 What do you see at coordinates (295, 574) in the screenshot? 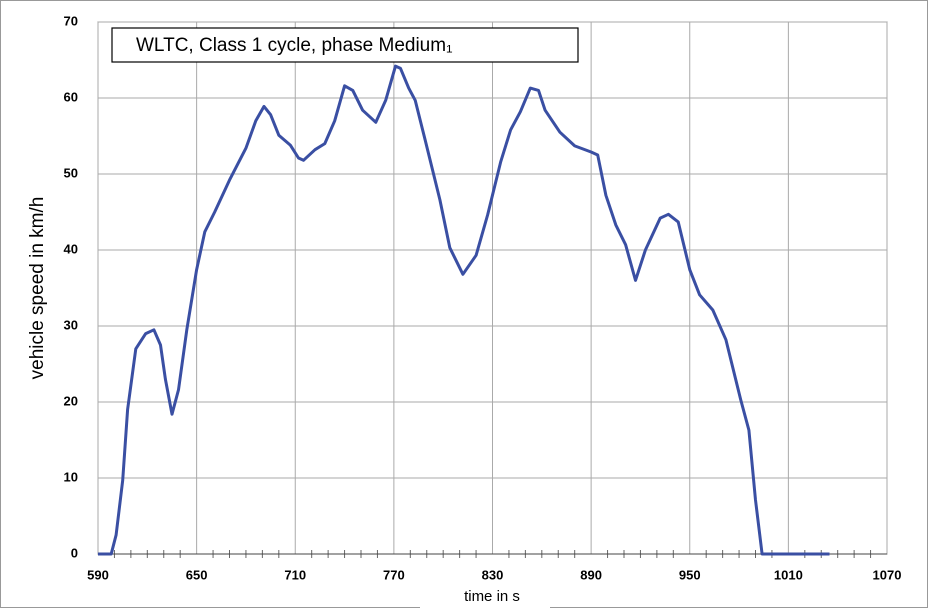
I see `x-tick-label: 710` at bounding box center [295, 574].